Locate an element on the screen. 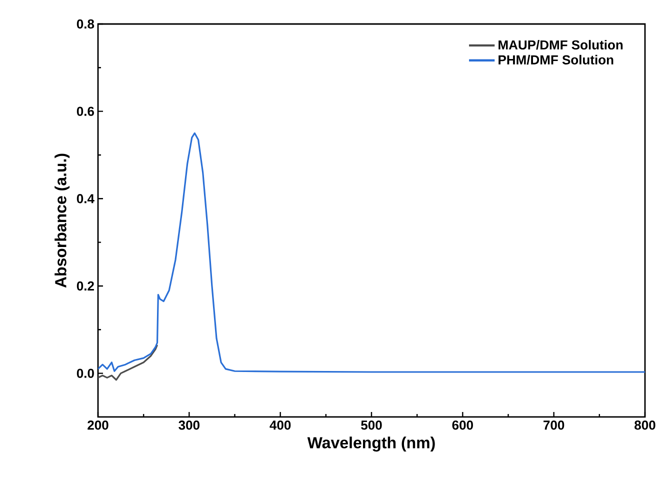 The height and width of the screenshot is (494, 670). y-tick-label: 0.8 is located at coordinates (85, 24).